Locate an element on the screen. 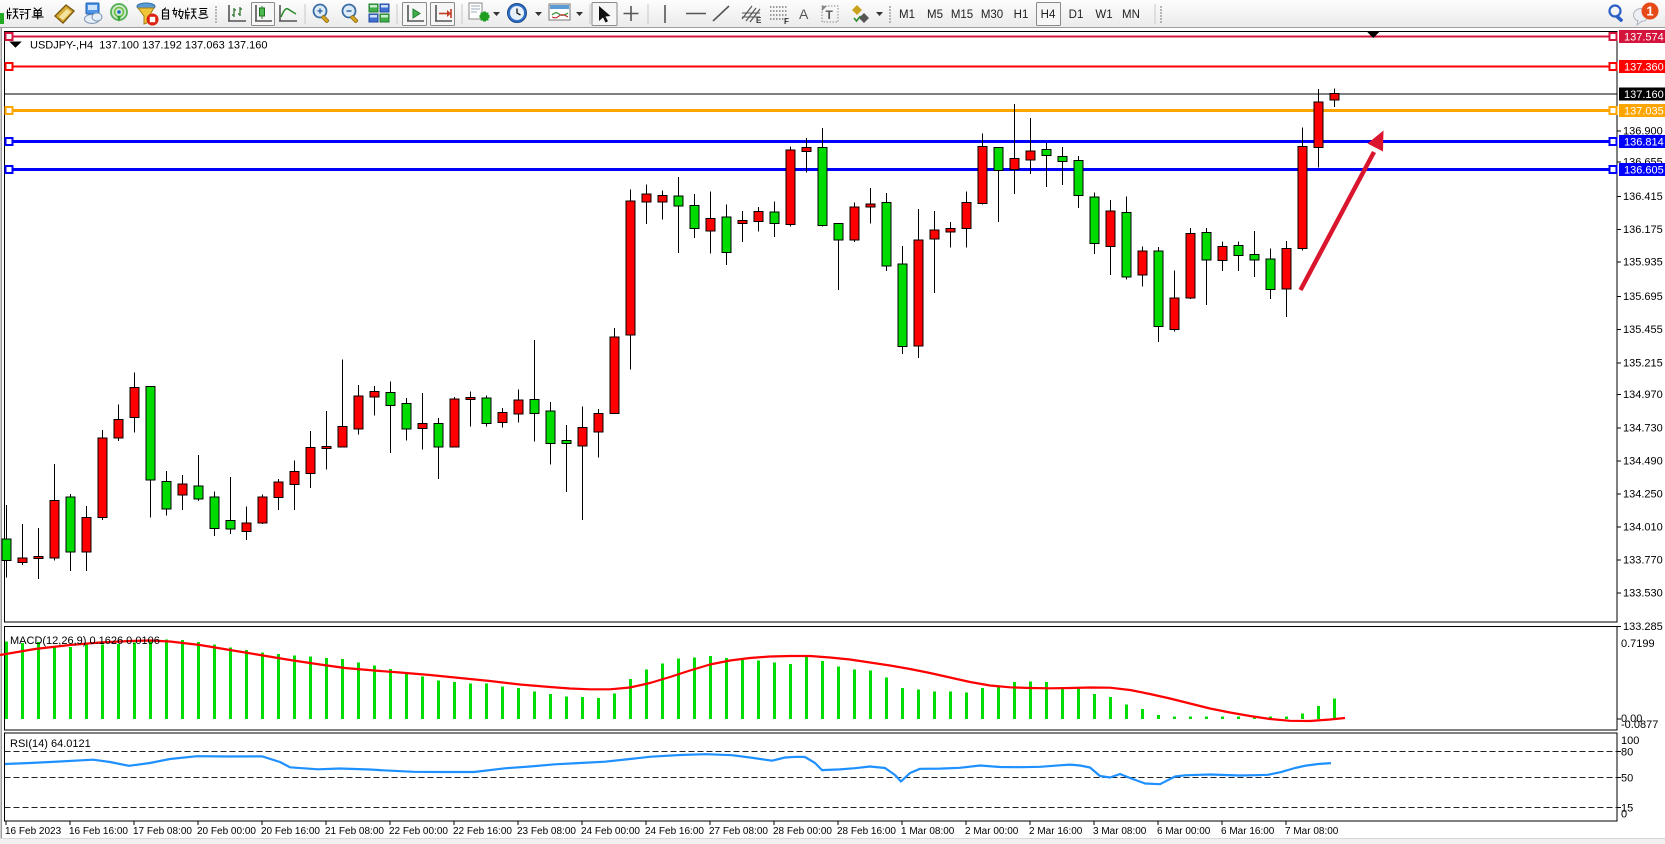  svg-text: MACD(12,26,9) 0.1626 0.0106 is located at coordinates (85, 641).